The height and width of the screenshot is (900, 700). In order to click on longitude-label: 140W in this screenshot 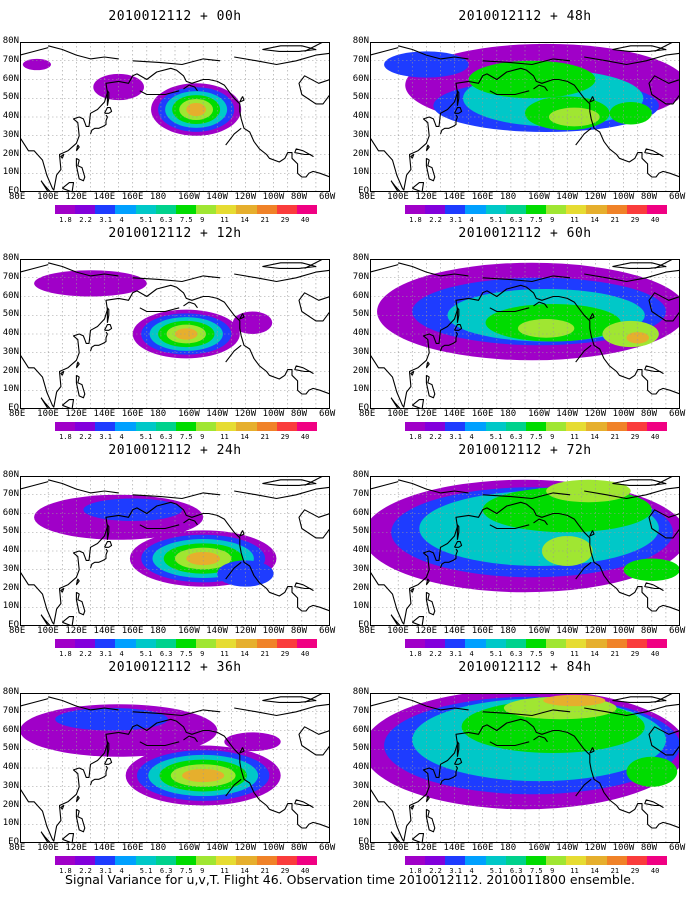, I will do `click(567, 414)`.